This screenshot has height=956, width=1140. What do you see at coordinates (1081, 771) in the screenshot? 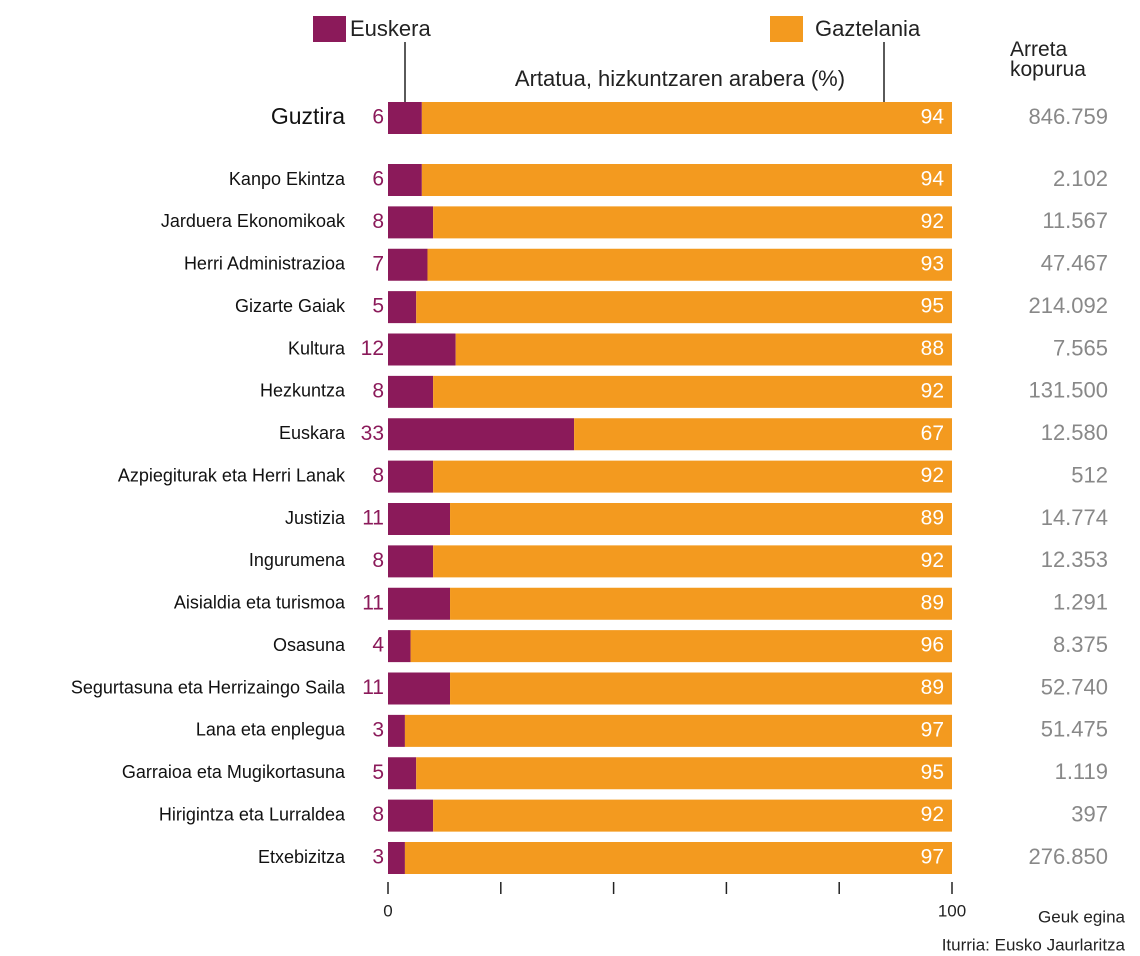
I see `total-label: 1.119` at bounding box center [1081, 771].